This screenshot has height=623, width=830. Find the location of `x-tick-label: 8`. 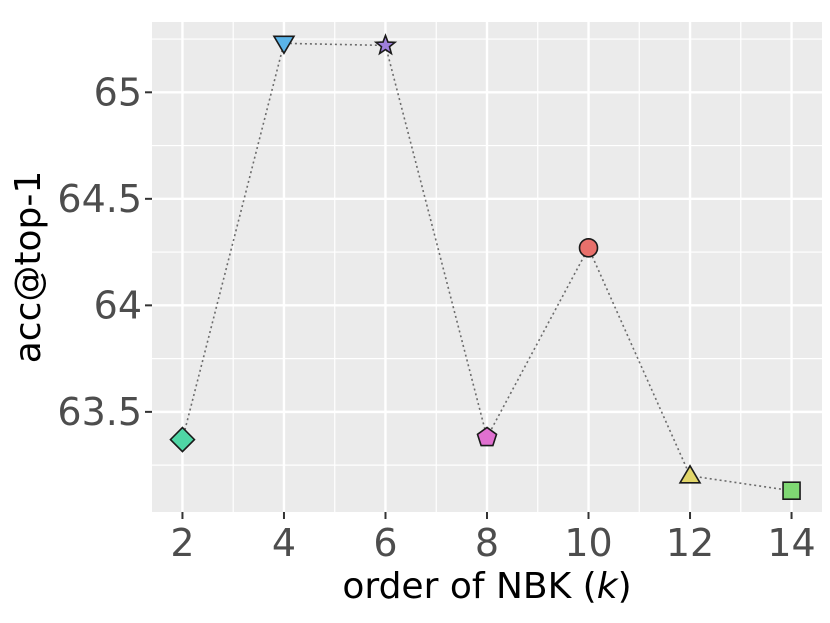

x-tick-label: 8 is located at coordinates (487, 543).